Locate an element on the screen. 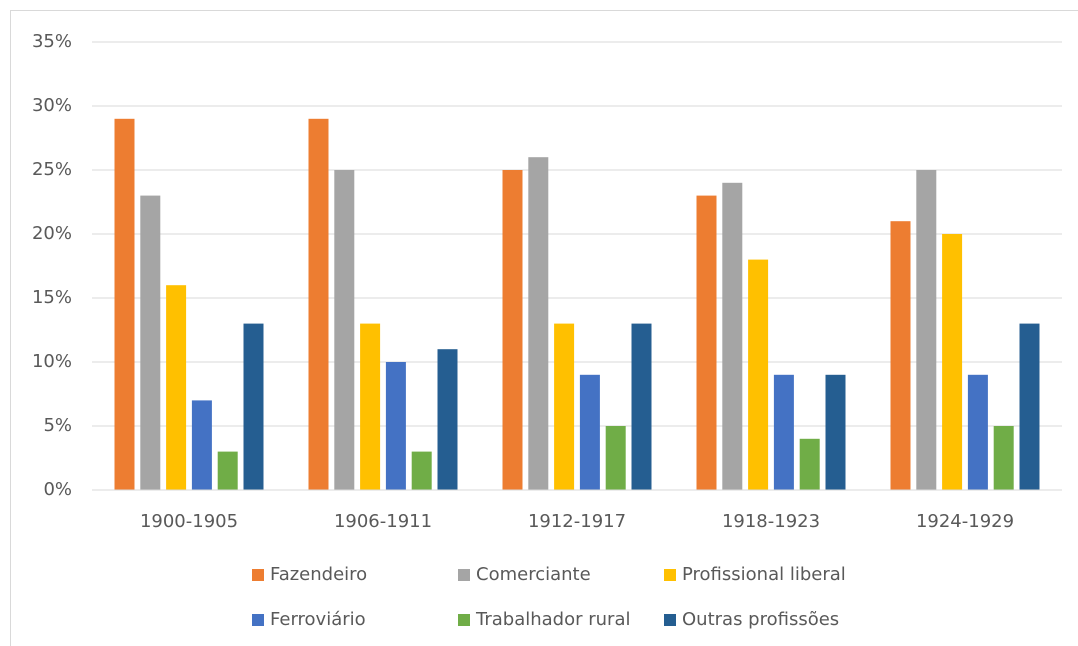 Image resolution: width=1078 pixels, height=646 pixels. y-tick-label: 20% is located at coordinates (52, 233).